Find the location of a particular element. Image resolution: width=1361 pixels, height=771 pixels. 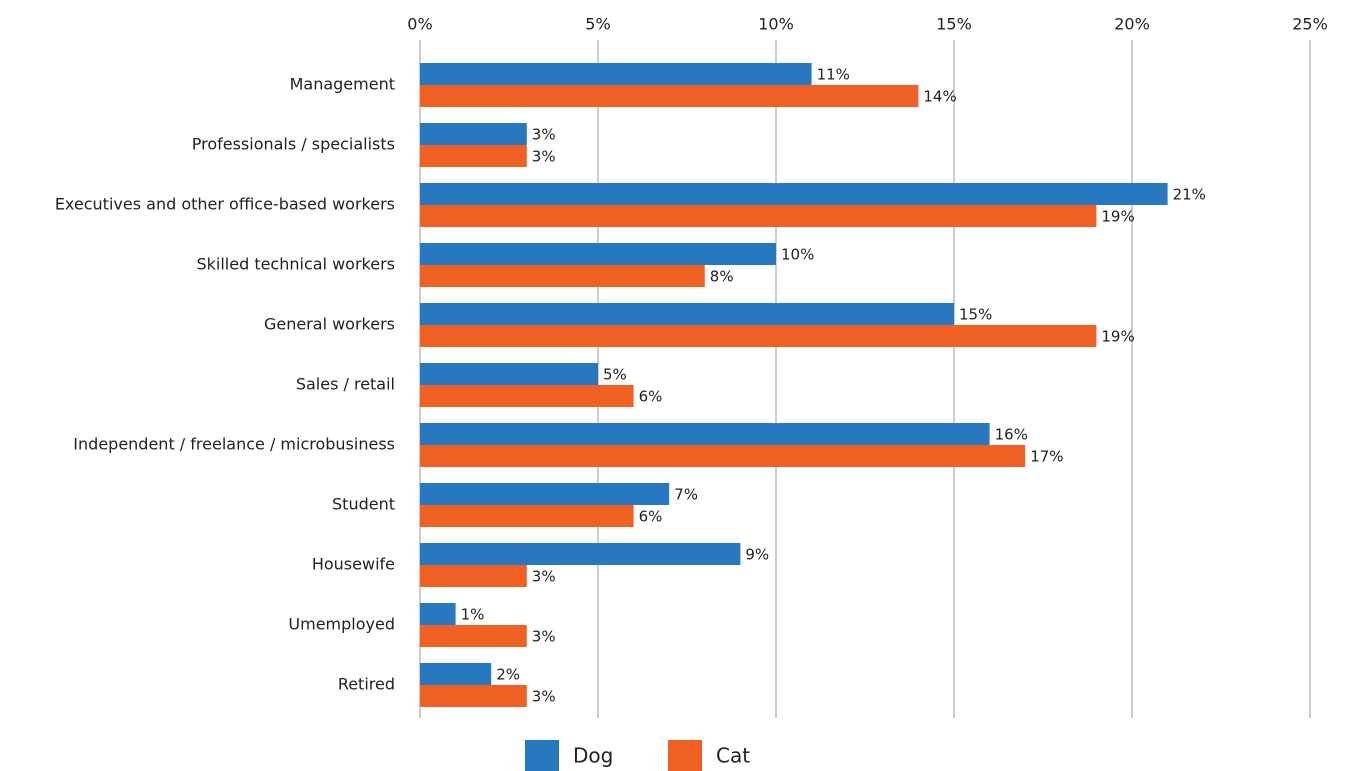

x-tick-label: 10% is located at coordinates (776, 24).